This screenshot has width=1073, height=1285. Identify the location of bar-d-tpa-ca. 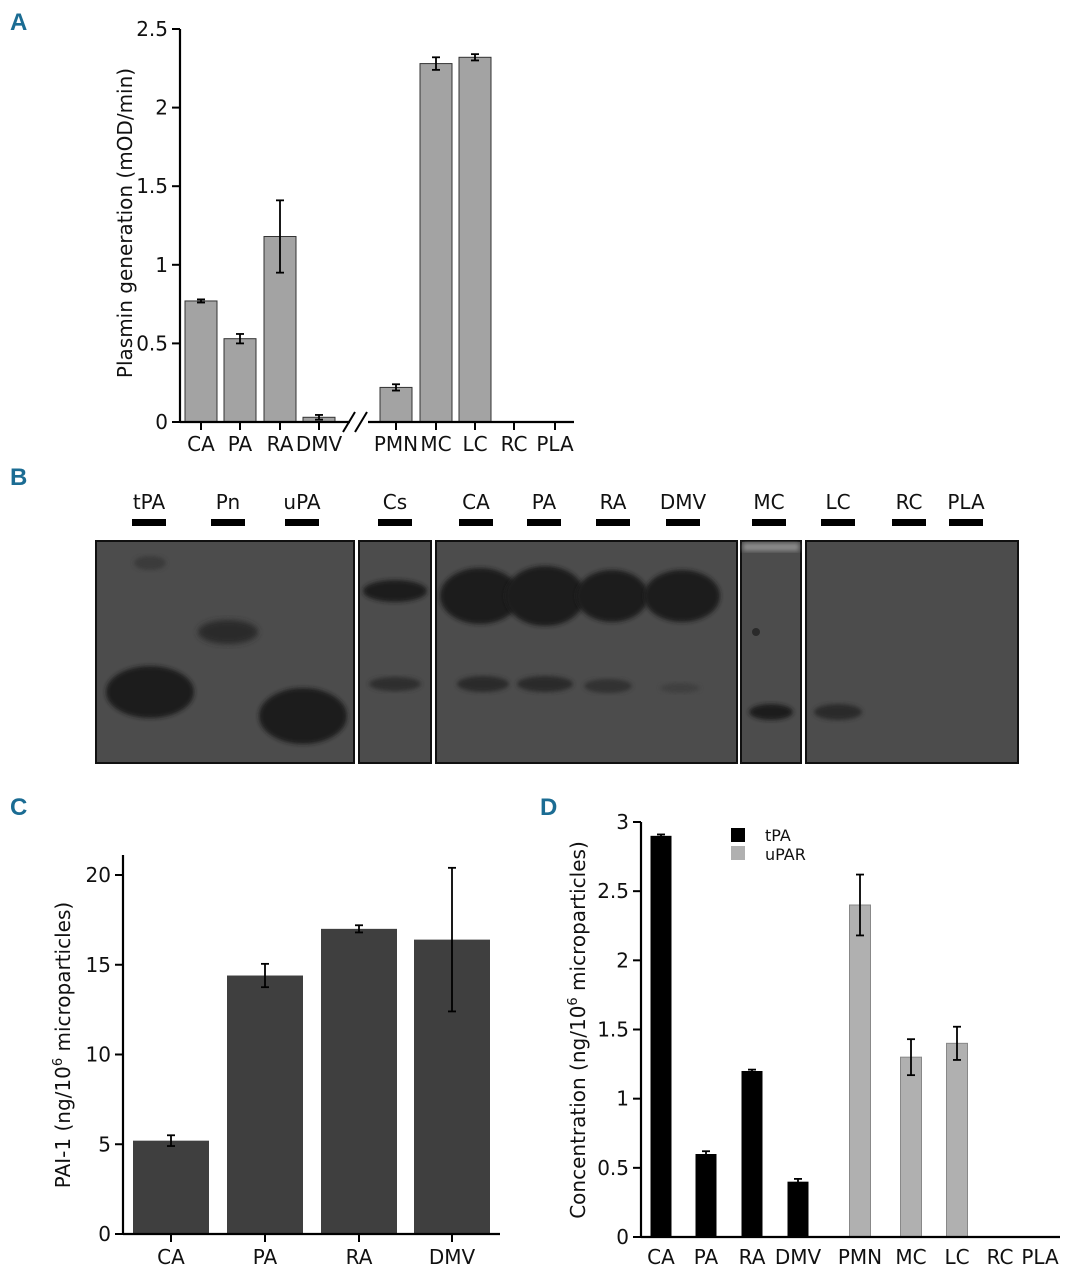
(661, 1036).